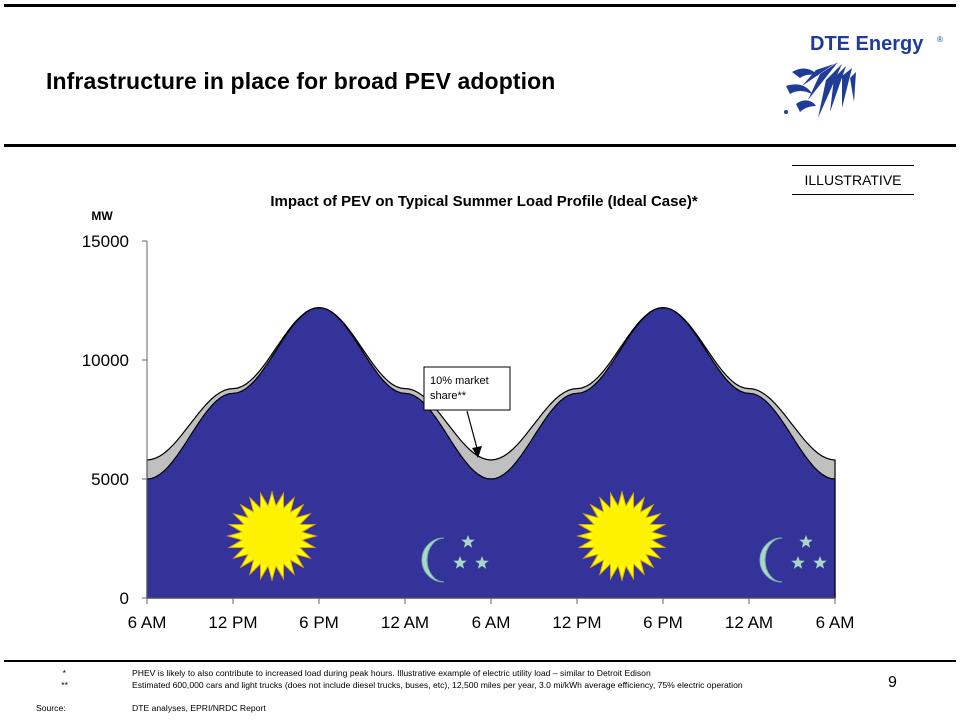 This screenshot has height=720, width=960. I want to click on y-tick-label: 15000, so click(105, 241).